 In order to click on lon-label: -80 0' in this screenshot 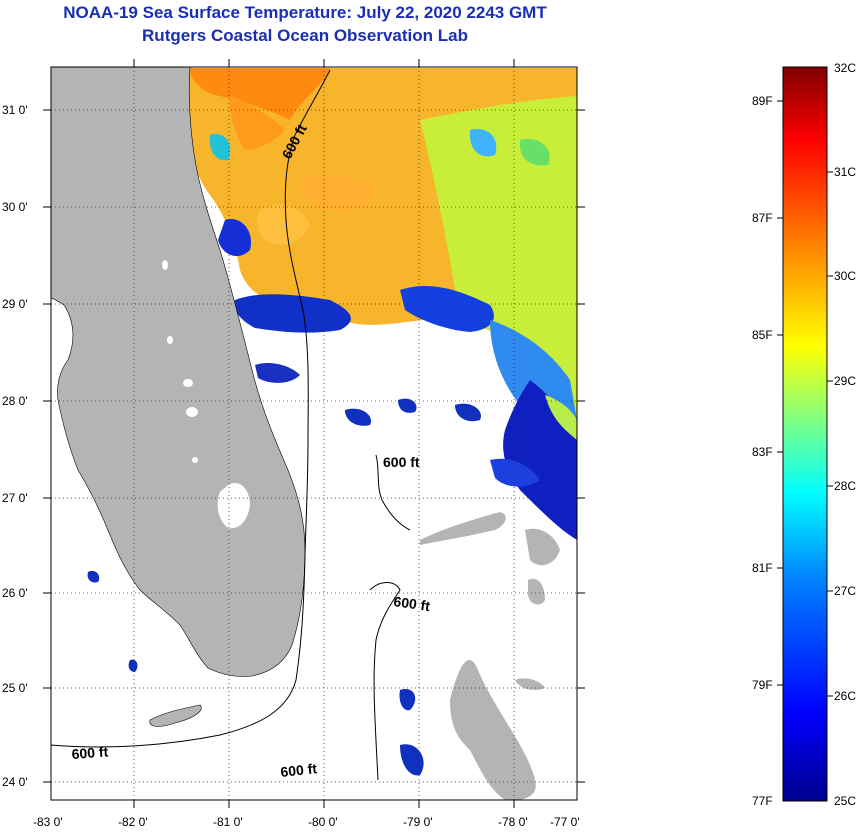, I will do `click(323, 822)`.